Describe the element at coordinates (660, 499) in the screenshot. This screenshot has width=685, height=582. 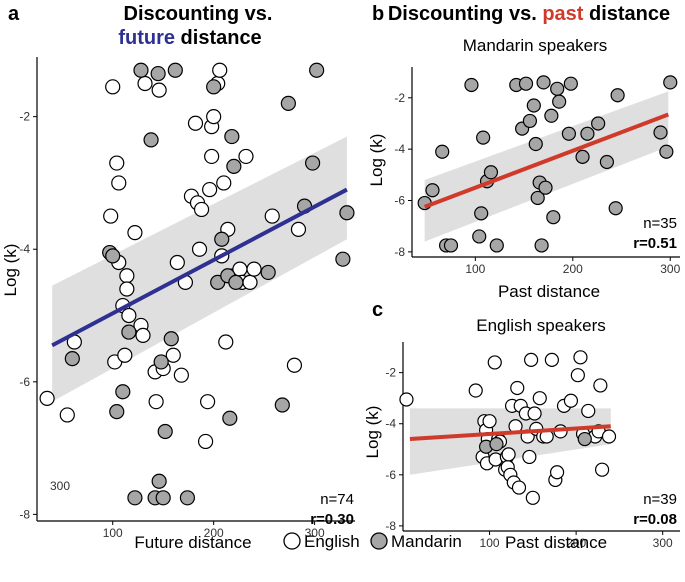
I see `stat-n-c: n=39` at that location.